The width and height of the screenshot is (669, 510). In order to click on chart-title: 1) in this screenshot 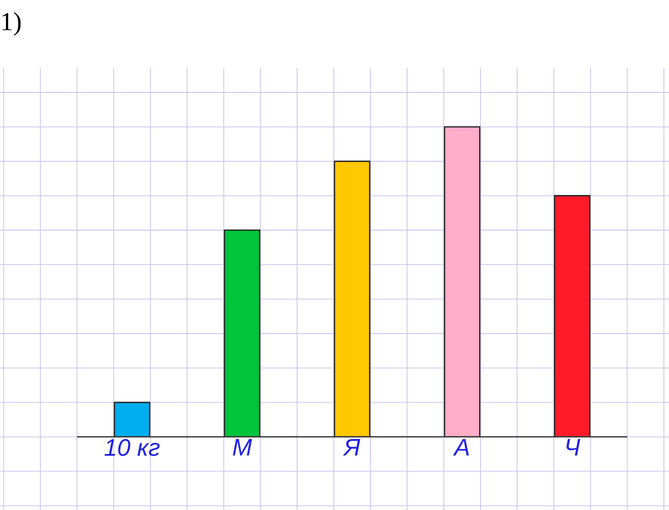, I will do `click(11, 24)`.